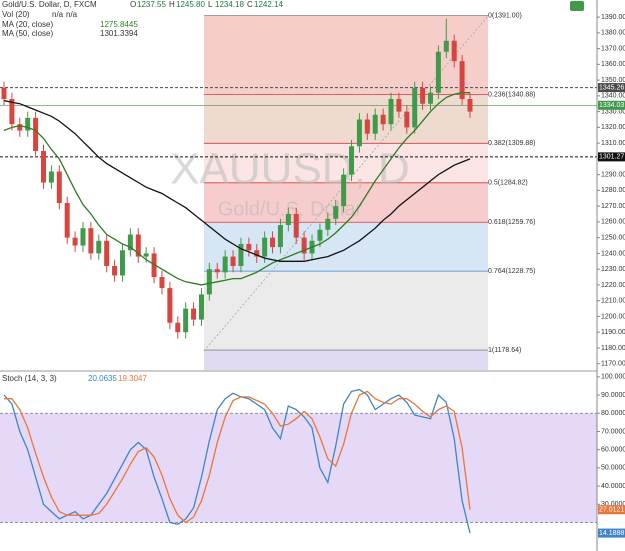  Describe the element at coordinates (505, 15) in the screenshot. I see `fib-label: 0(1391.00)` at that location.